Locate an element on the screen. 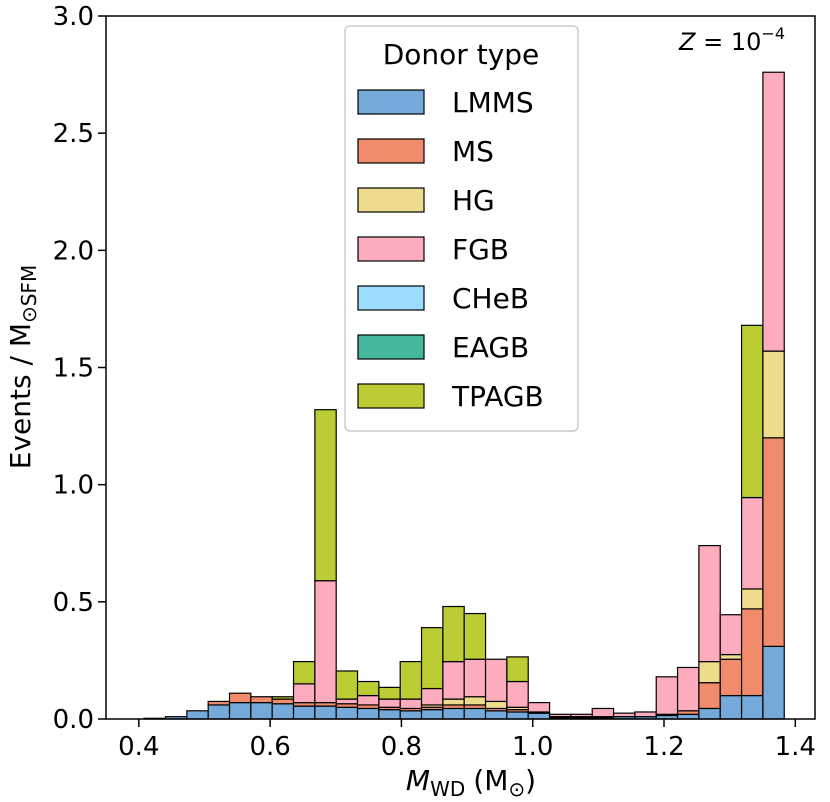  legend-swatch-hg is located at coordinates (391, 200).